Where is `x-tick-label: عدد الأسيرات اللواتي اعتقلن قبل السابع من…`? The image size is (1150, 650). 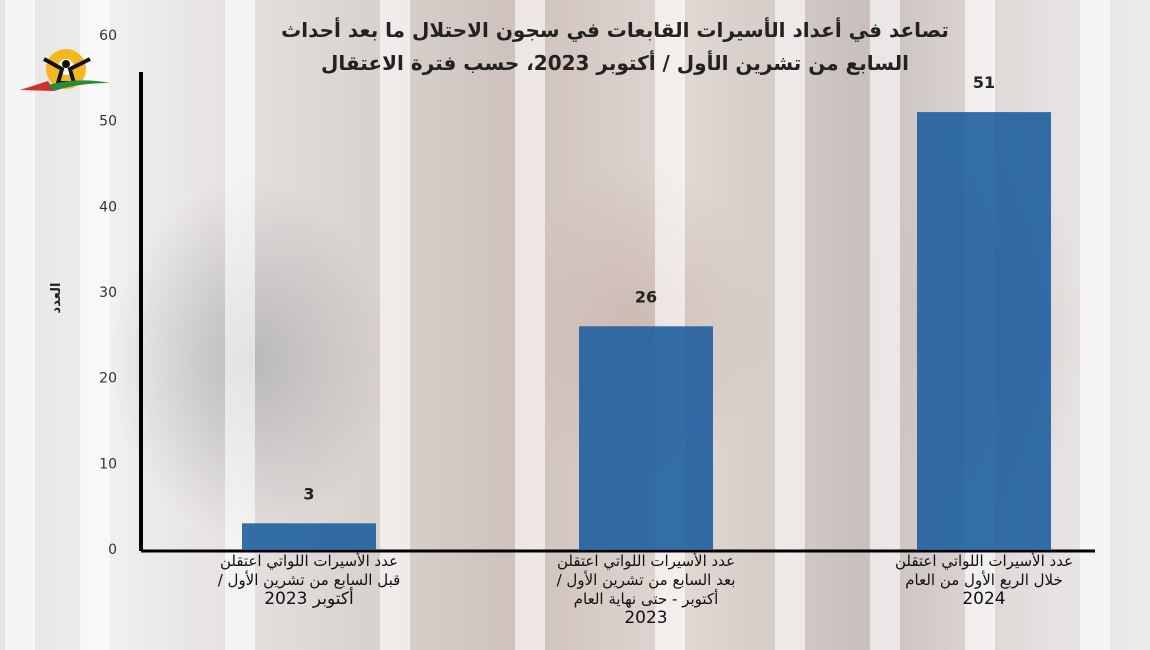
x-tick-label: عدد الأسيرات اللواتي اعتقلن قبل السابع من… is located at coordinates (309, 580).